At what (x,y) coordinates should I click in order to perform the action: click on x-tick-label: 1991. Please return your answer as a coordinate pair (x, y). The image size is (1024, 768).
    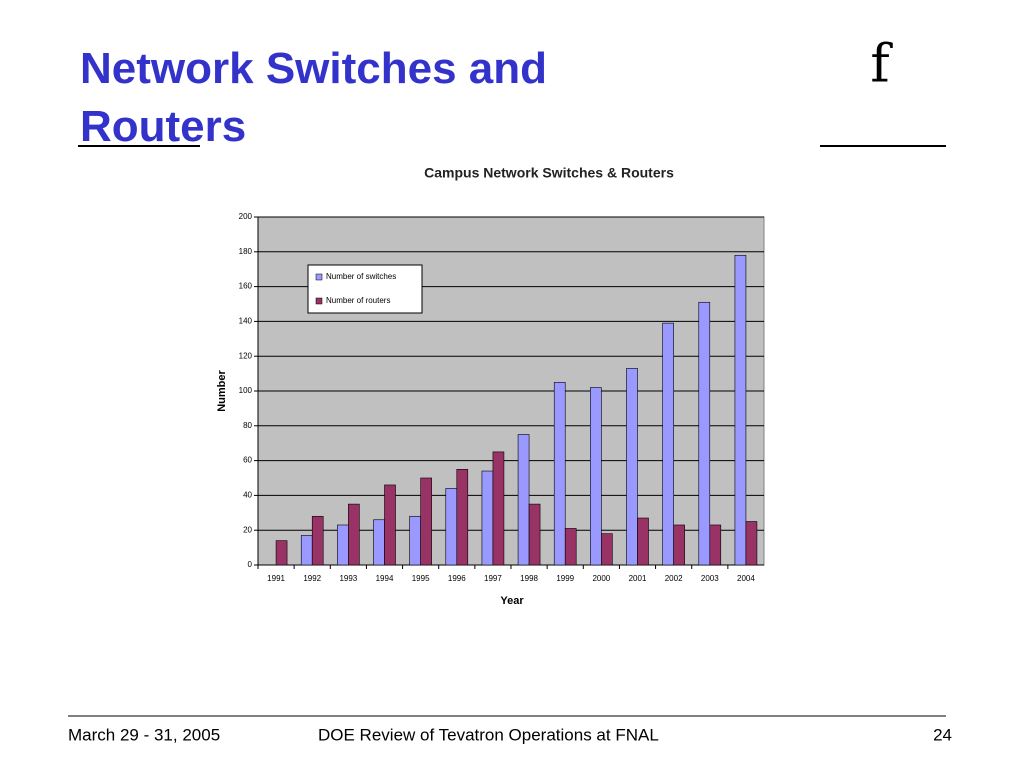
    Looking at the image, I should click on (276, 578).